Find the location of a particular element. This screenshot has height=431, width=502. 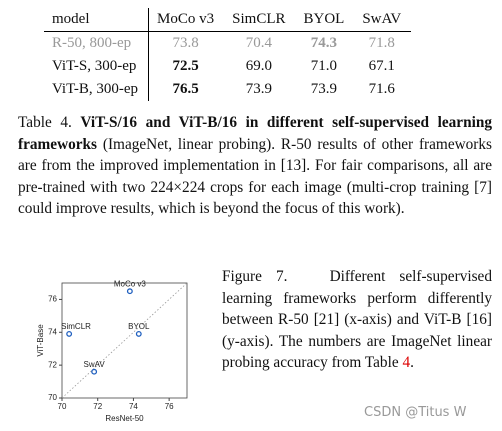

caption-label: Figure 7. is located at coordinates (255, 276).